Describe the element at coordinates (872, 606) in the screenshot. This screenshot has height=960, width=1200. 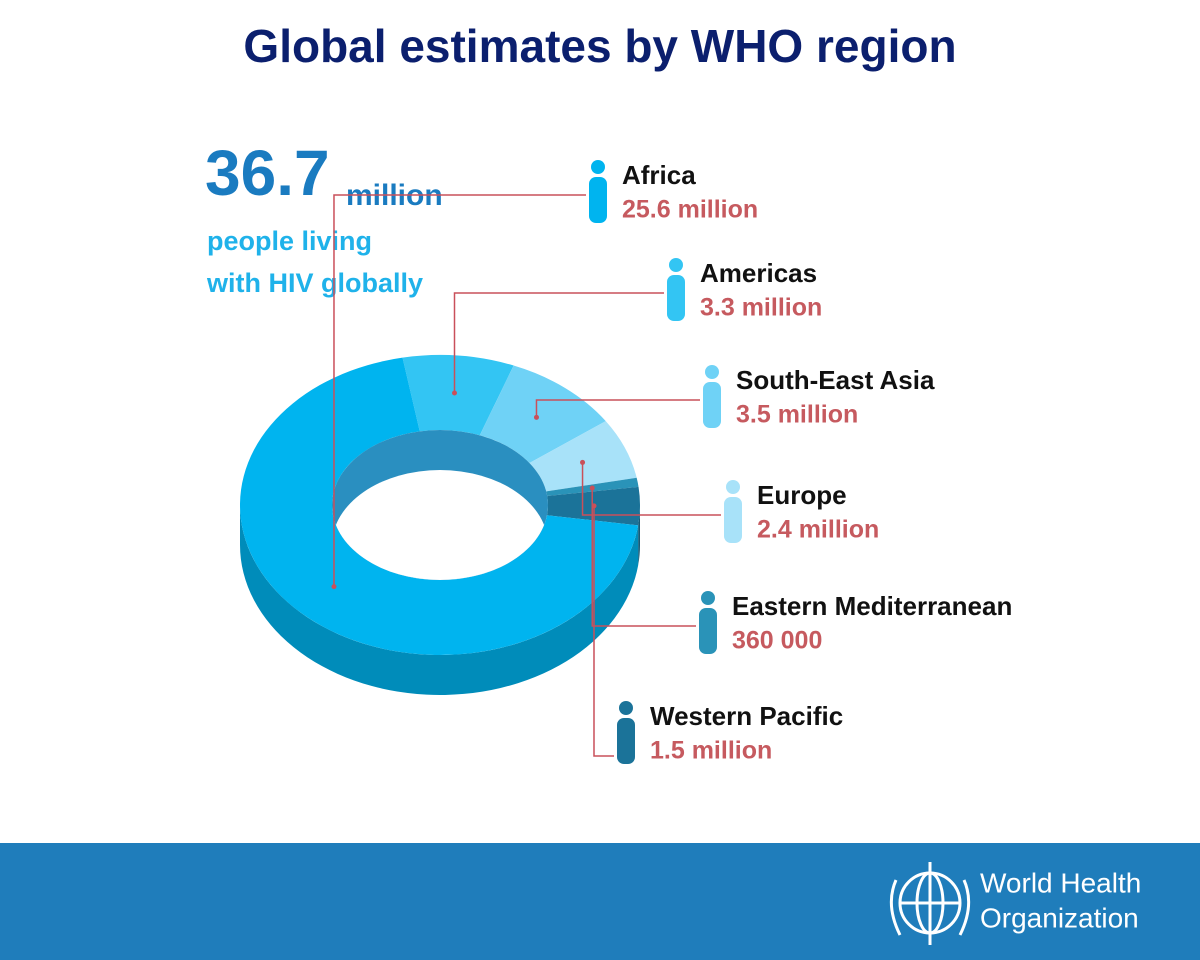
I see `legend-label: Eastern Mediterranean` at that location.